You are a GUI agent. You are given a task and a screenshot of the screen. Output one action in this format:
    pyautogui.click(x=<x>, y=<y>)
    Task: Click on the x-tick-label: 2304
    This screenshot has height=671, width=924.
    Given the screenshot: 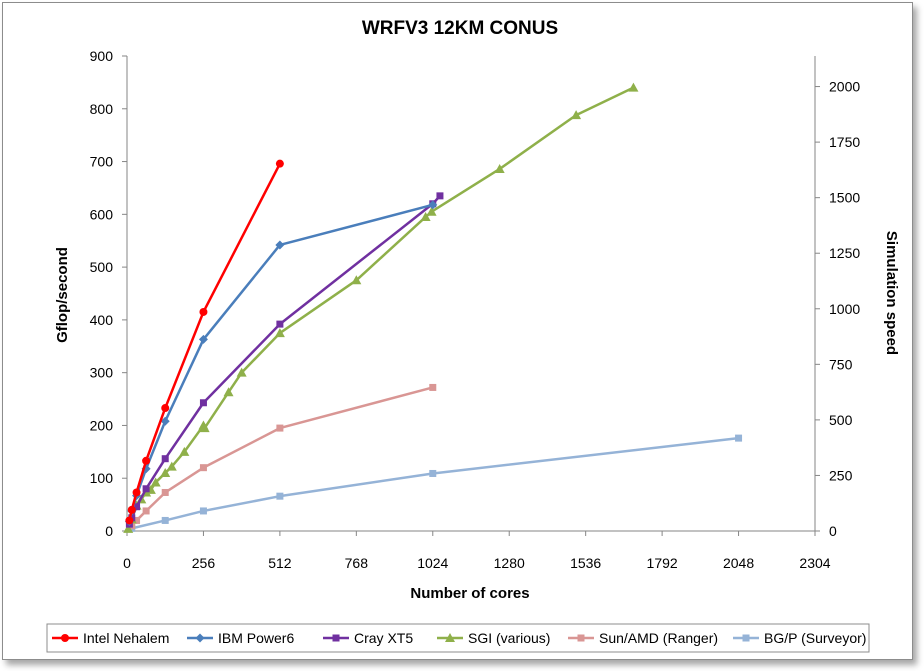 What is the action you would take?
    pyautogui.click(x=814, y=563)
    